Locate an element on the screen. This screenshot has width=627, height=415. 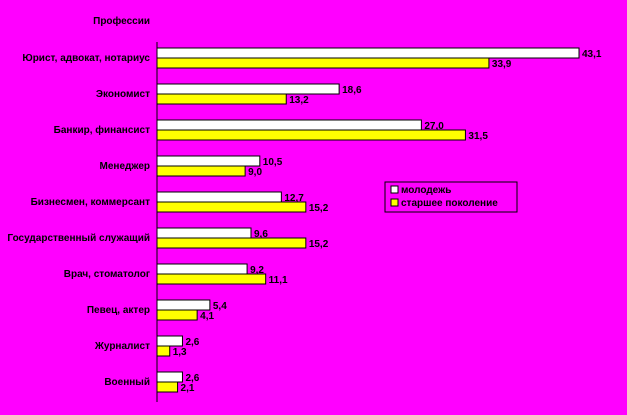
category-label: Менеджер is located at coordinates (125, 166).